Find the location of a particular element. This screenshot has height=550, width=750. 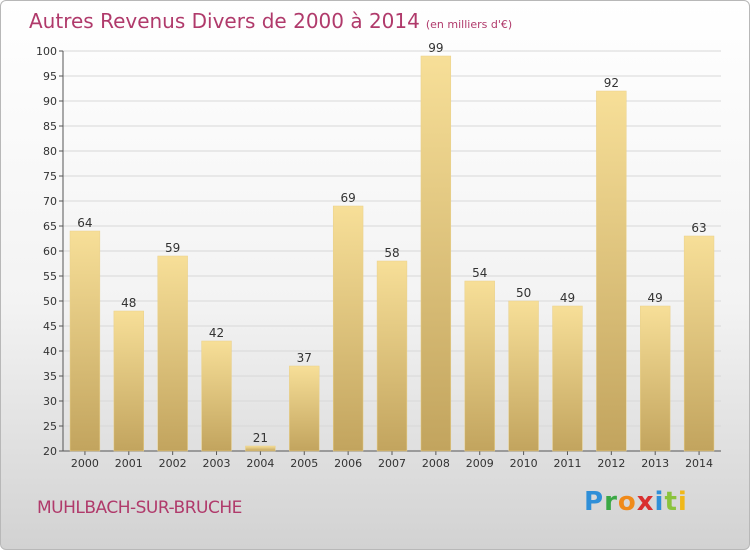

x-tick-label-2009: 2009 is located at coordinates (480, 463).